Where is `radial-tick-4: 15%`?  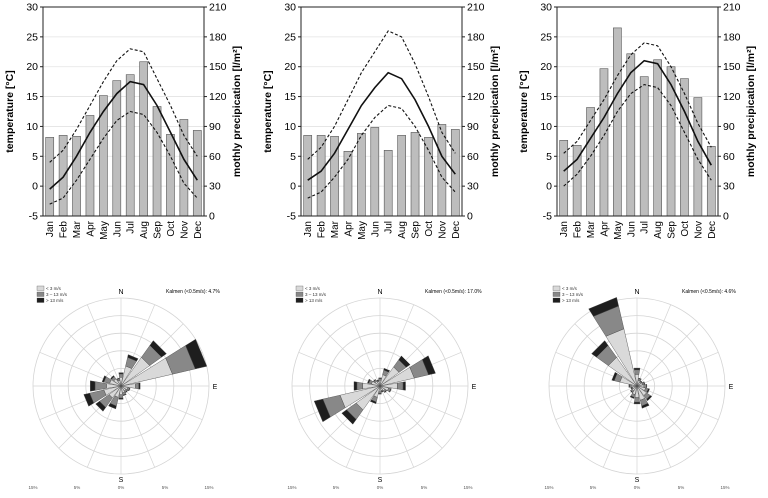 radial-tick-4: 15% is located at coordinates (467, 487).